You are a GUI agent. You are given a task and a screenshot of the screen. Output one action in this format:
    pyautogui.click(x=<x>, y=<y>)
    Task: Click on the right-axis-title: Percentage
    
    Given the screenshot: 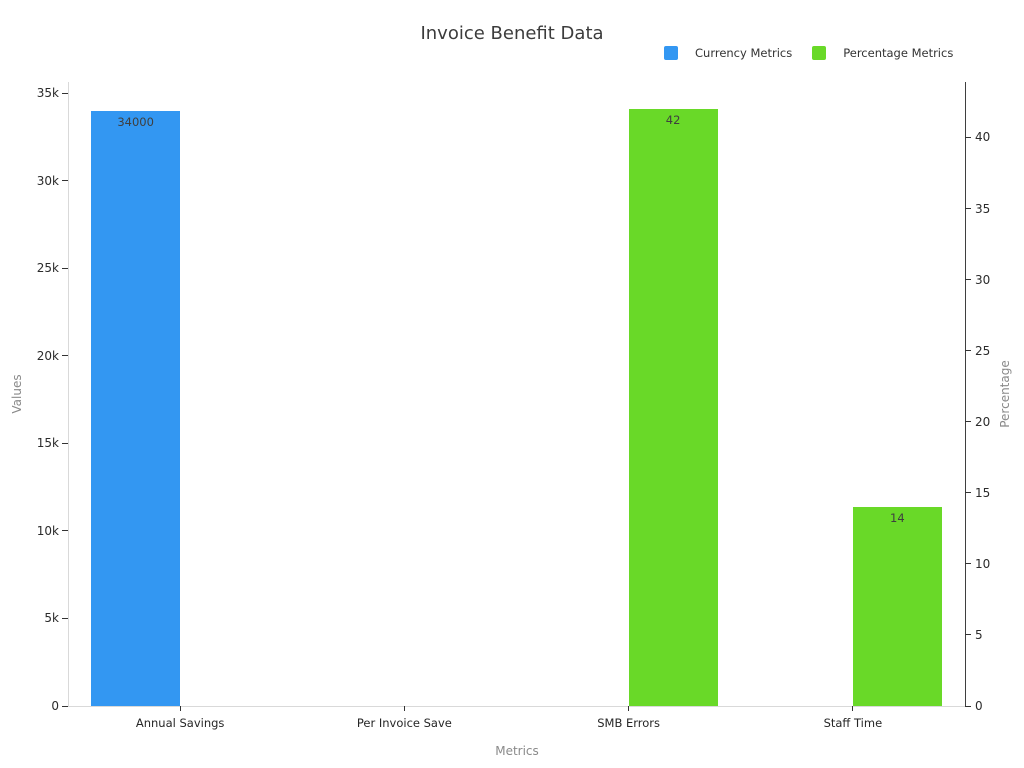 What is the action you would take?
    pyautogui.click(x=1005, y=394)
    